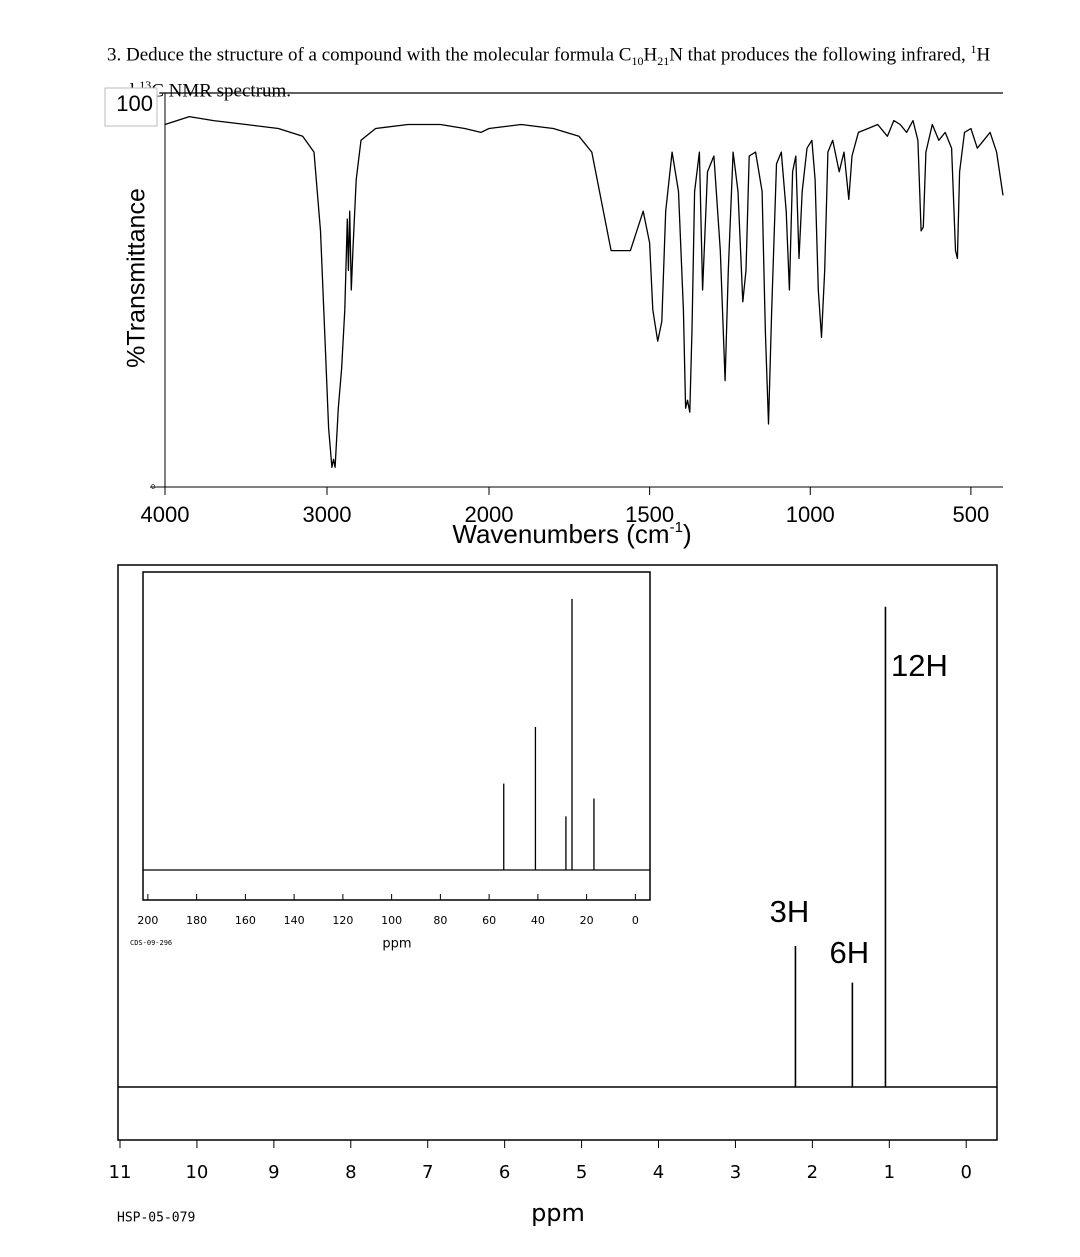 Image resolution: width=1080 pixels, height=1257 pixels. What do you see at coordinates (658, 1172) in the screenshot?
I see `x-tick-label: 4` at bounding box center [658, 1172].